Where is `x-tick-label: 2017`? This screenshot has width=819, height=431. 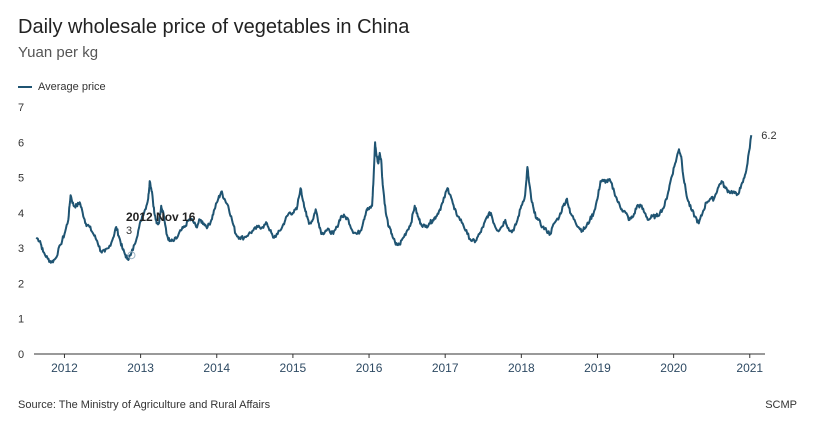
x-tick-label: 2017 is located at coordinates (445, 368).